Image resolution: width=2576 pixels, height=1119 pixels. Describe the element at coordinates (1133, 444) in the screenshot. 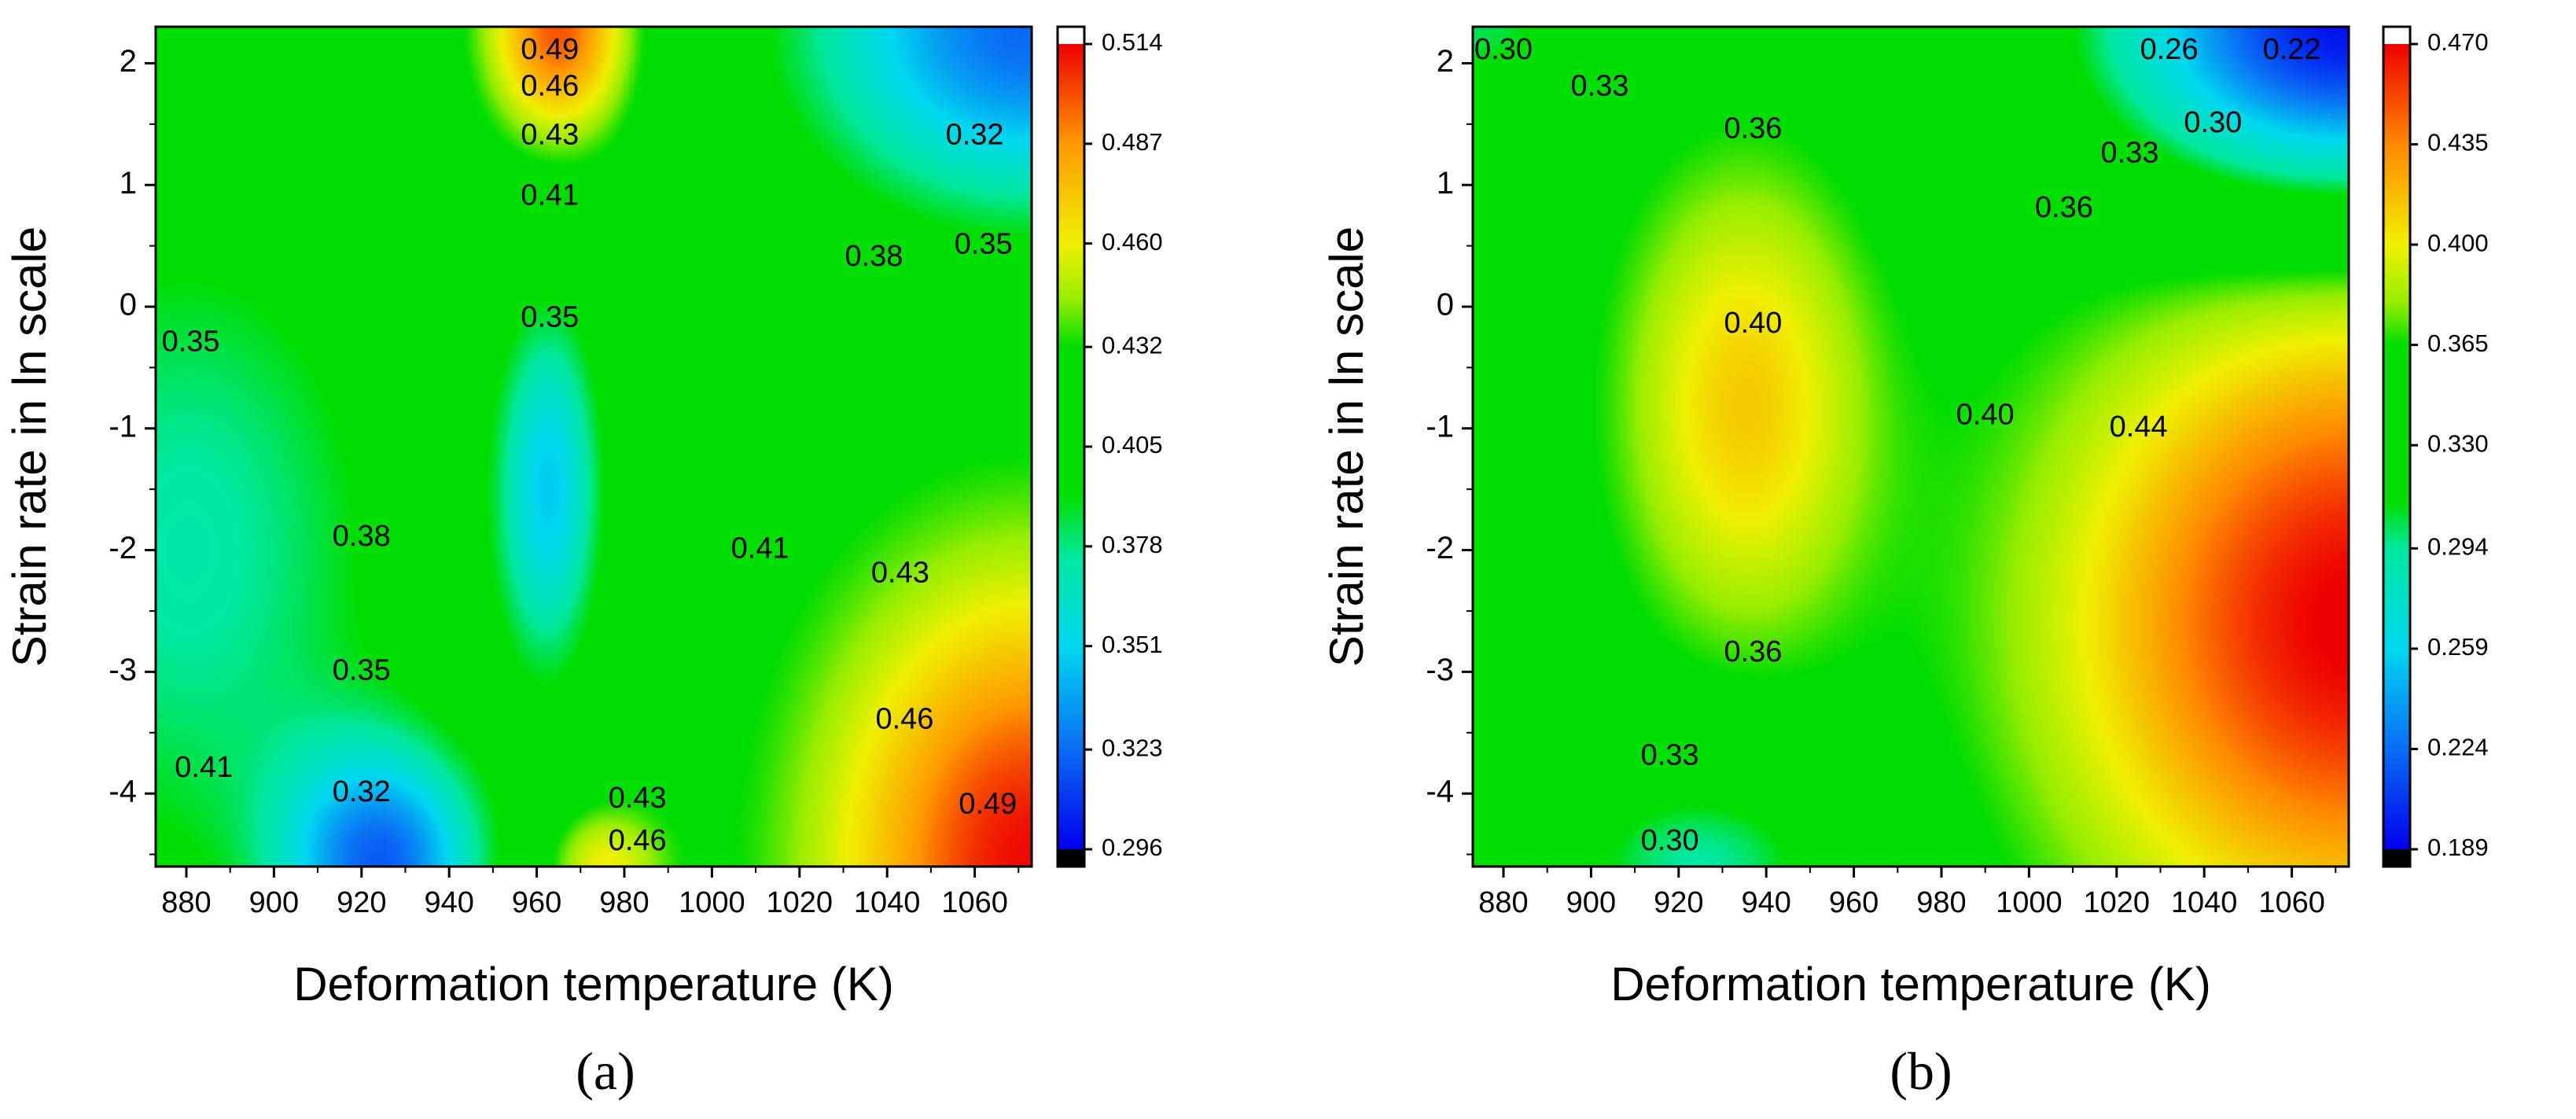

I see `colorbar-tick-label: 0.405` at that location.